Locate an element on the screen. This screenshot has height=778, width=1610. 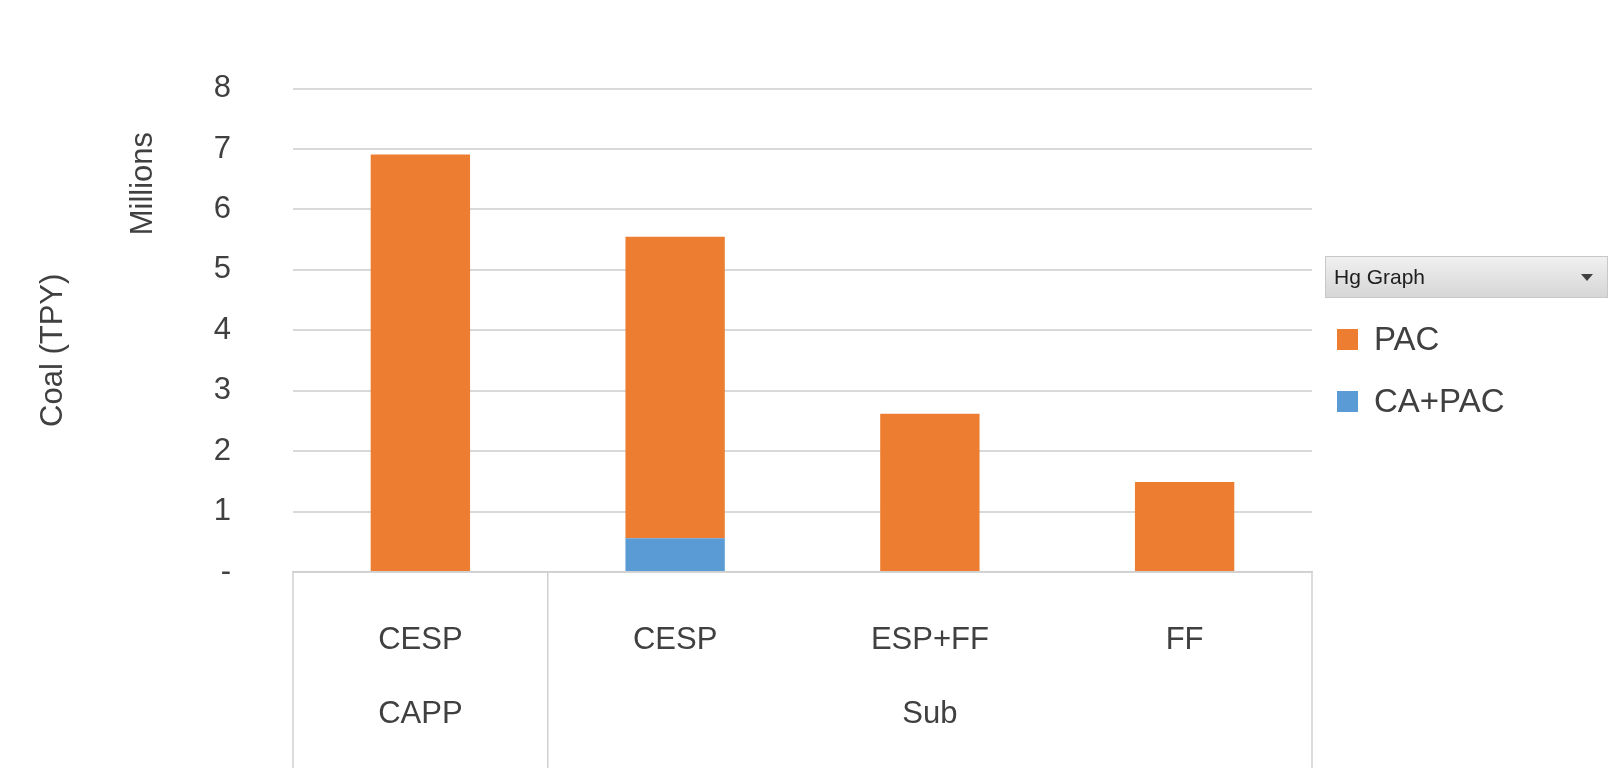
y-tick-label: 1 is located at coordinates (222, 510).